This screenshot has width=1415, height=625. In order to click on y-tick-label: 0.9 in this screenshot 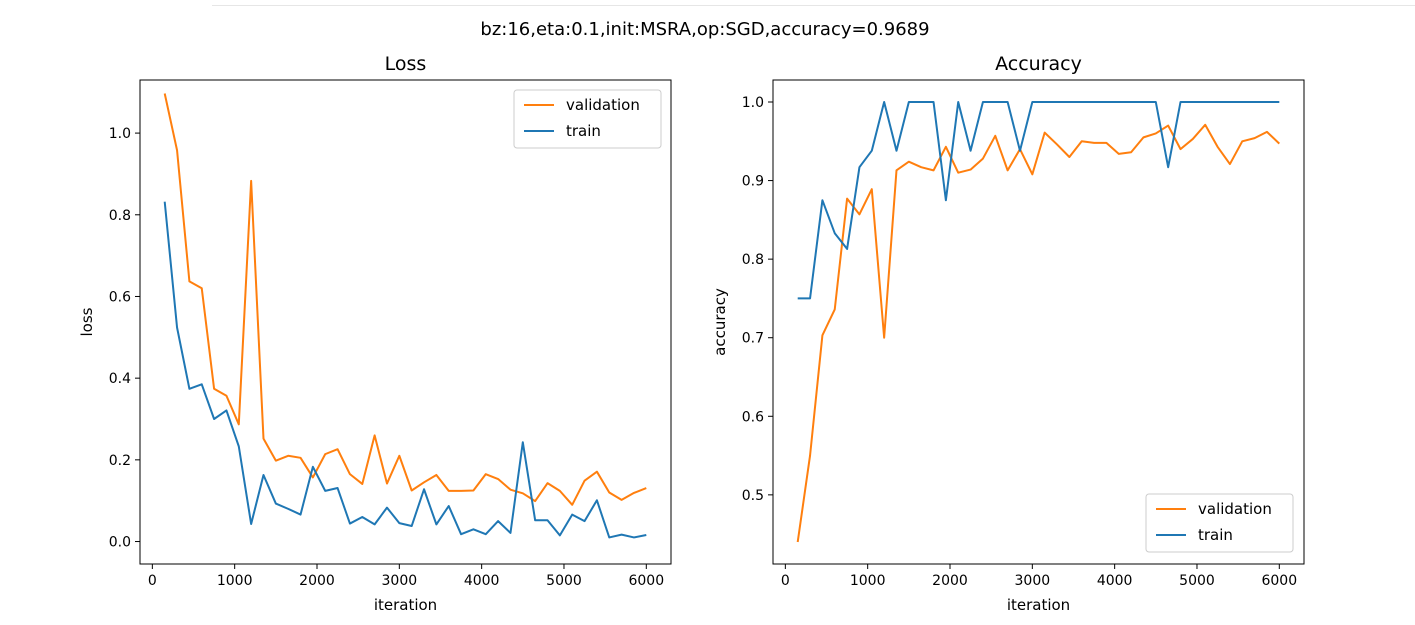, I will do `click(753, 182)`.